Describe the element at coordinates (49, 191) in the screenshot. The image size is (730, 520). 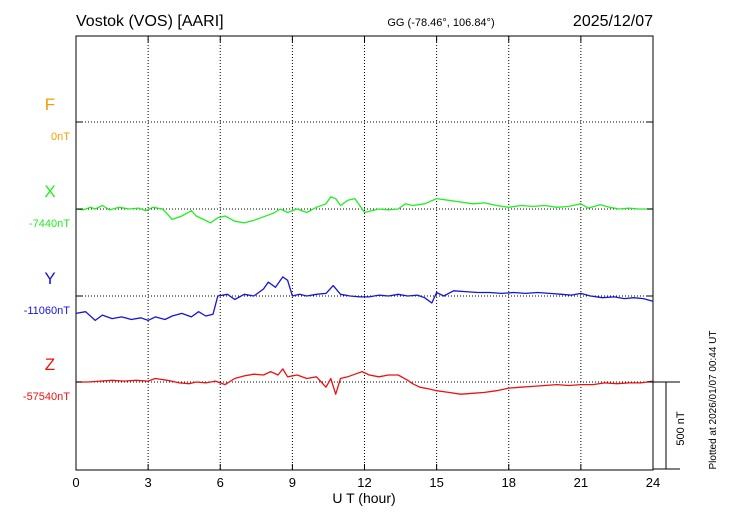
I see `channel-name-x: X` at that location.